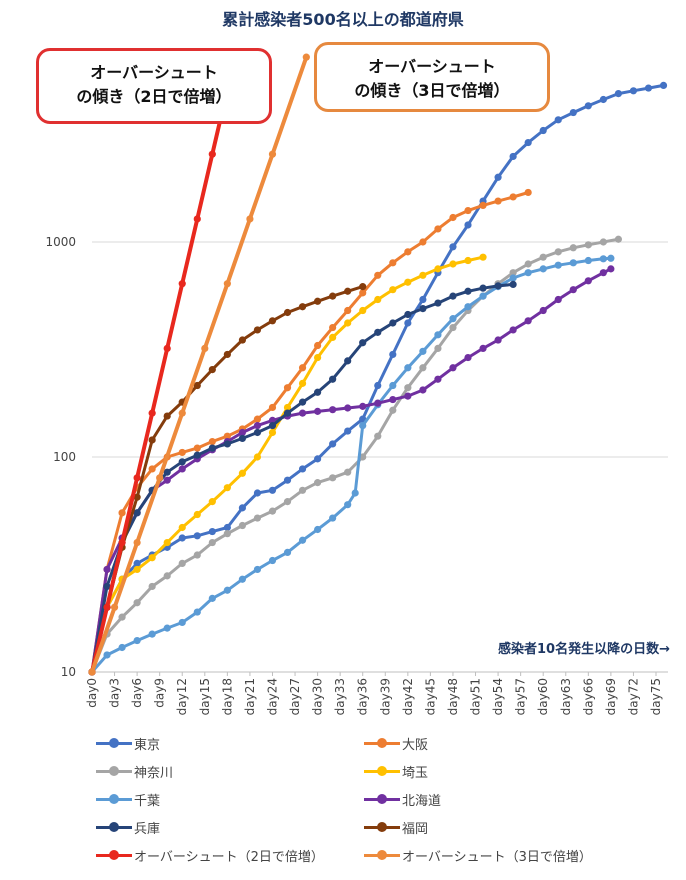 The width and height of the screenshot is (686, 880). I want to click on y-tick-label: 10, so click(68, 672).